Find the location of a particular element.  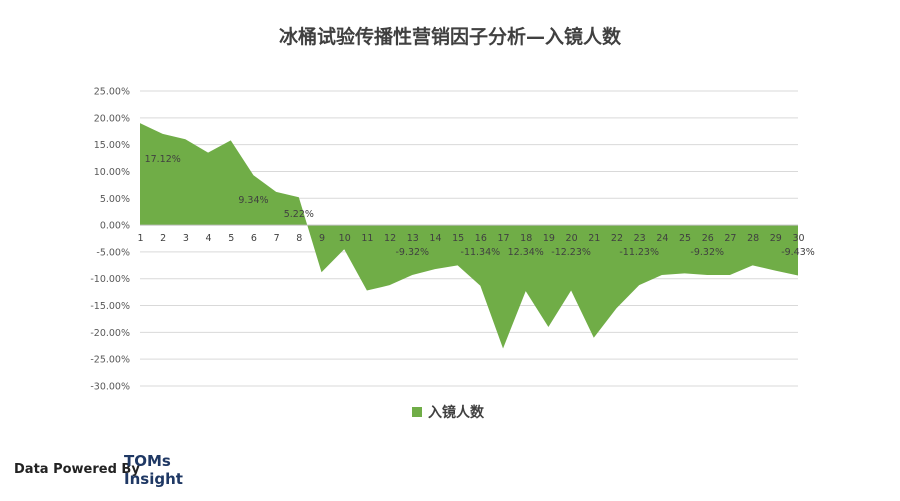

x-tick-label: 20 is located at coordinates (572, 238).